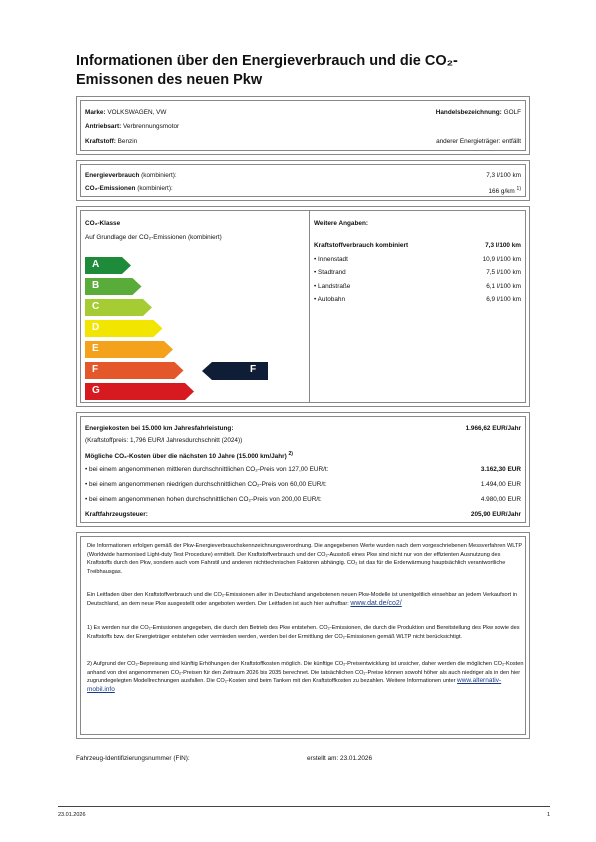  I want to click on dat-link: www.dat.de/co2/, so click(376, 603).